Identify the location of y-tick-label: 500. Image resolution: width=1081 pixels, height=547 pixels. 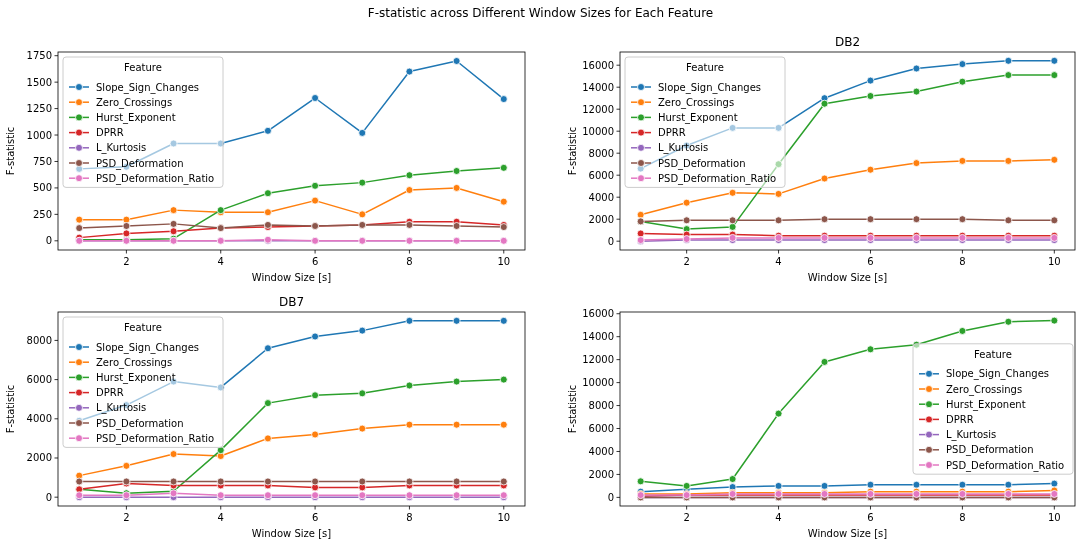
(42, 188).